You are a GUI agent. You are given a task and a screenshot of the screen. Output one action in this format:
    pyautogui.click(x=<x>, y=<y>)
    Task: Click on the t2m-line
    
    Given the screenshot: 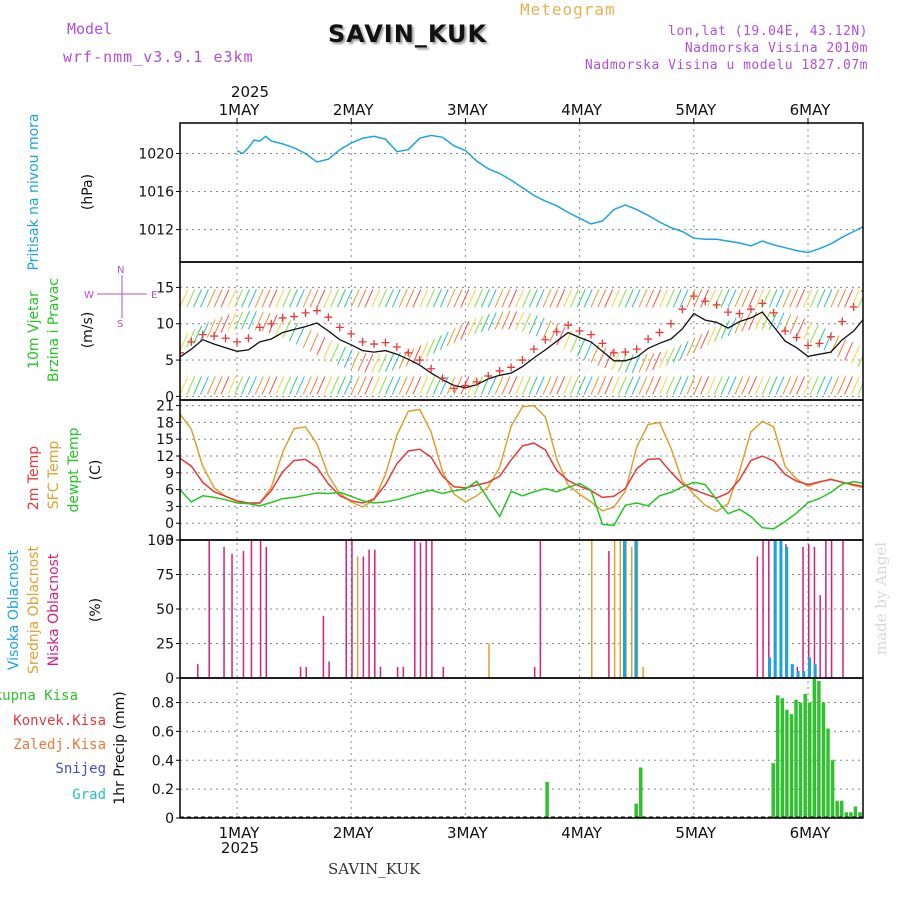 What is the action you would take?
    pyautogui.click(x=521, y=473)
    